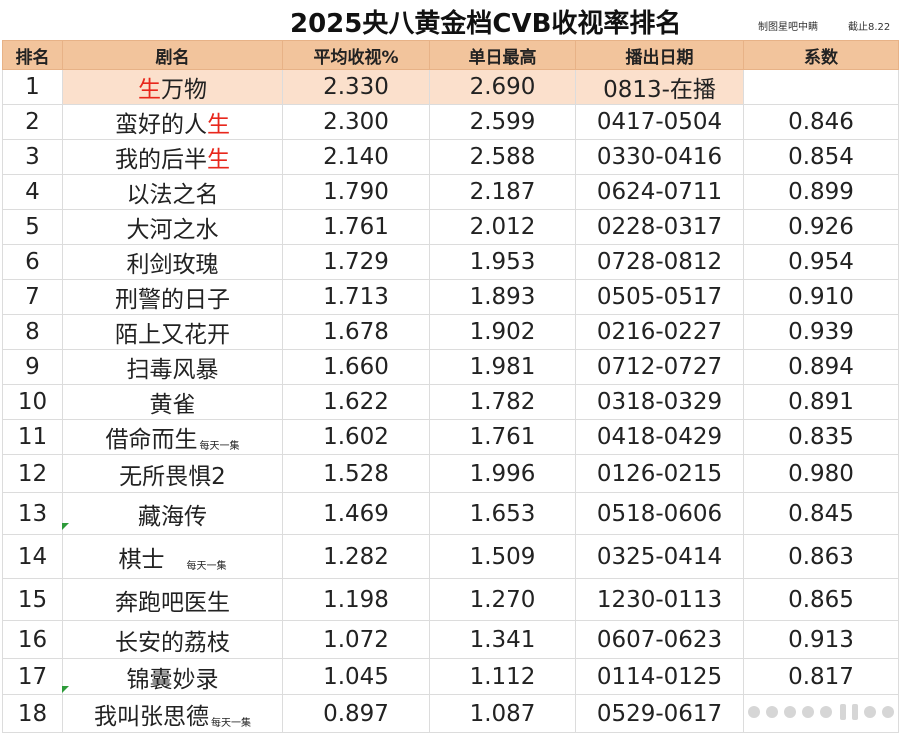 The height and width of the screenshot is (733, 904). What do you see at coordinates (32, 157) in the screenshot?
I see `cell-rank: 3` at bounding box center [32, 157].